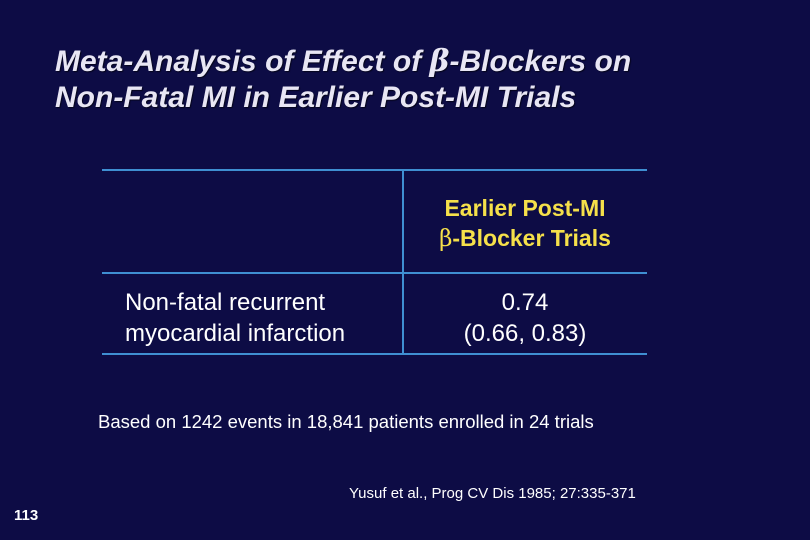 The image size is (810, 540). What do you see at coordinates (374, 354) in the screenshot?
I see `table-bottom-rule` at bounding box center [374, 354].